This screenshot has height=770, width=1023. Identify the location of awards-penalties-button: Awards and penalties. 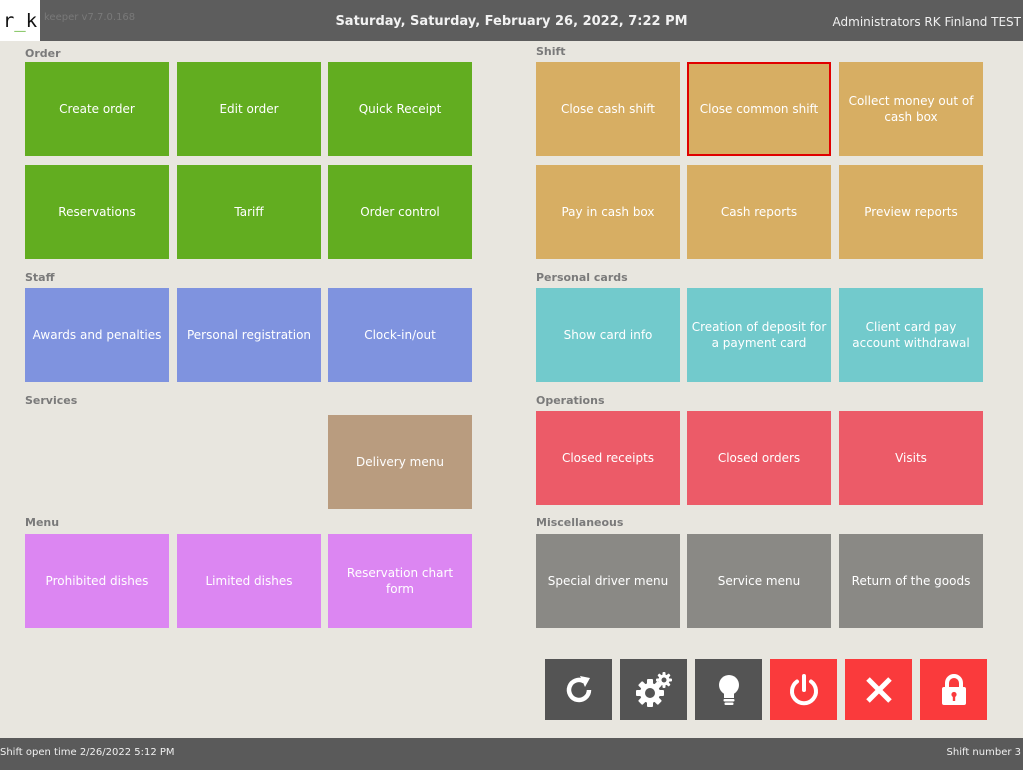
(97, 335).